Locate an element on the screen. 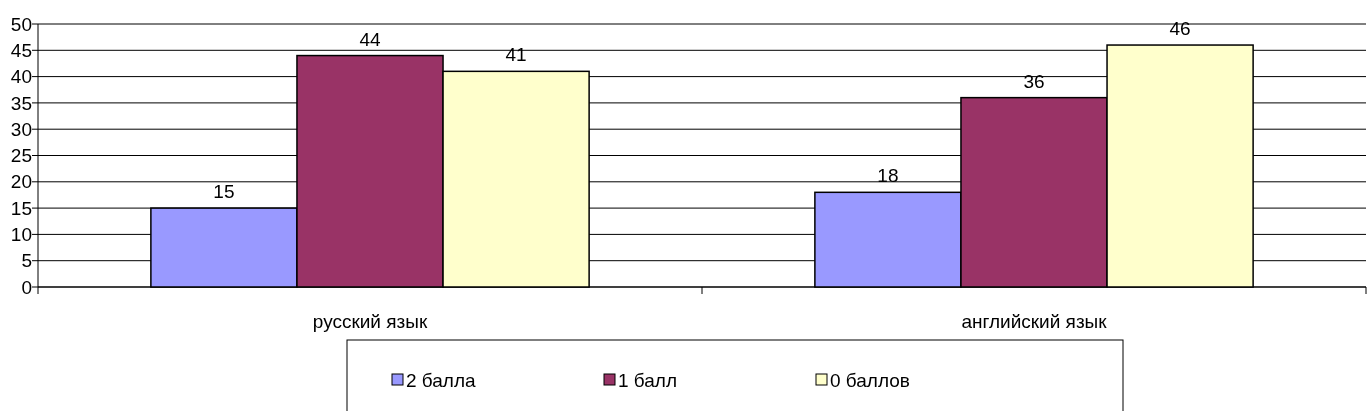 This screenshot has height=411, width=1369. y-tick-label: 25 is located at coordinates (21, 156).